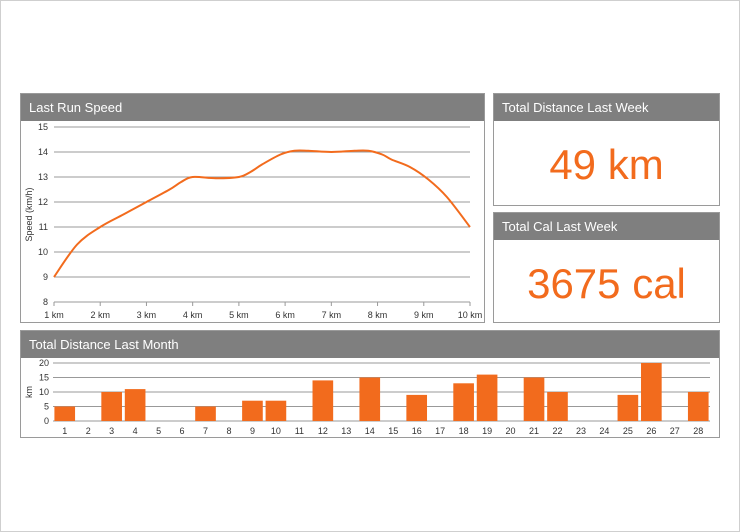 The height and width of the screenshot is (532, 740). I want to click on month-y-tick: 5, so click(46, 407).